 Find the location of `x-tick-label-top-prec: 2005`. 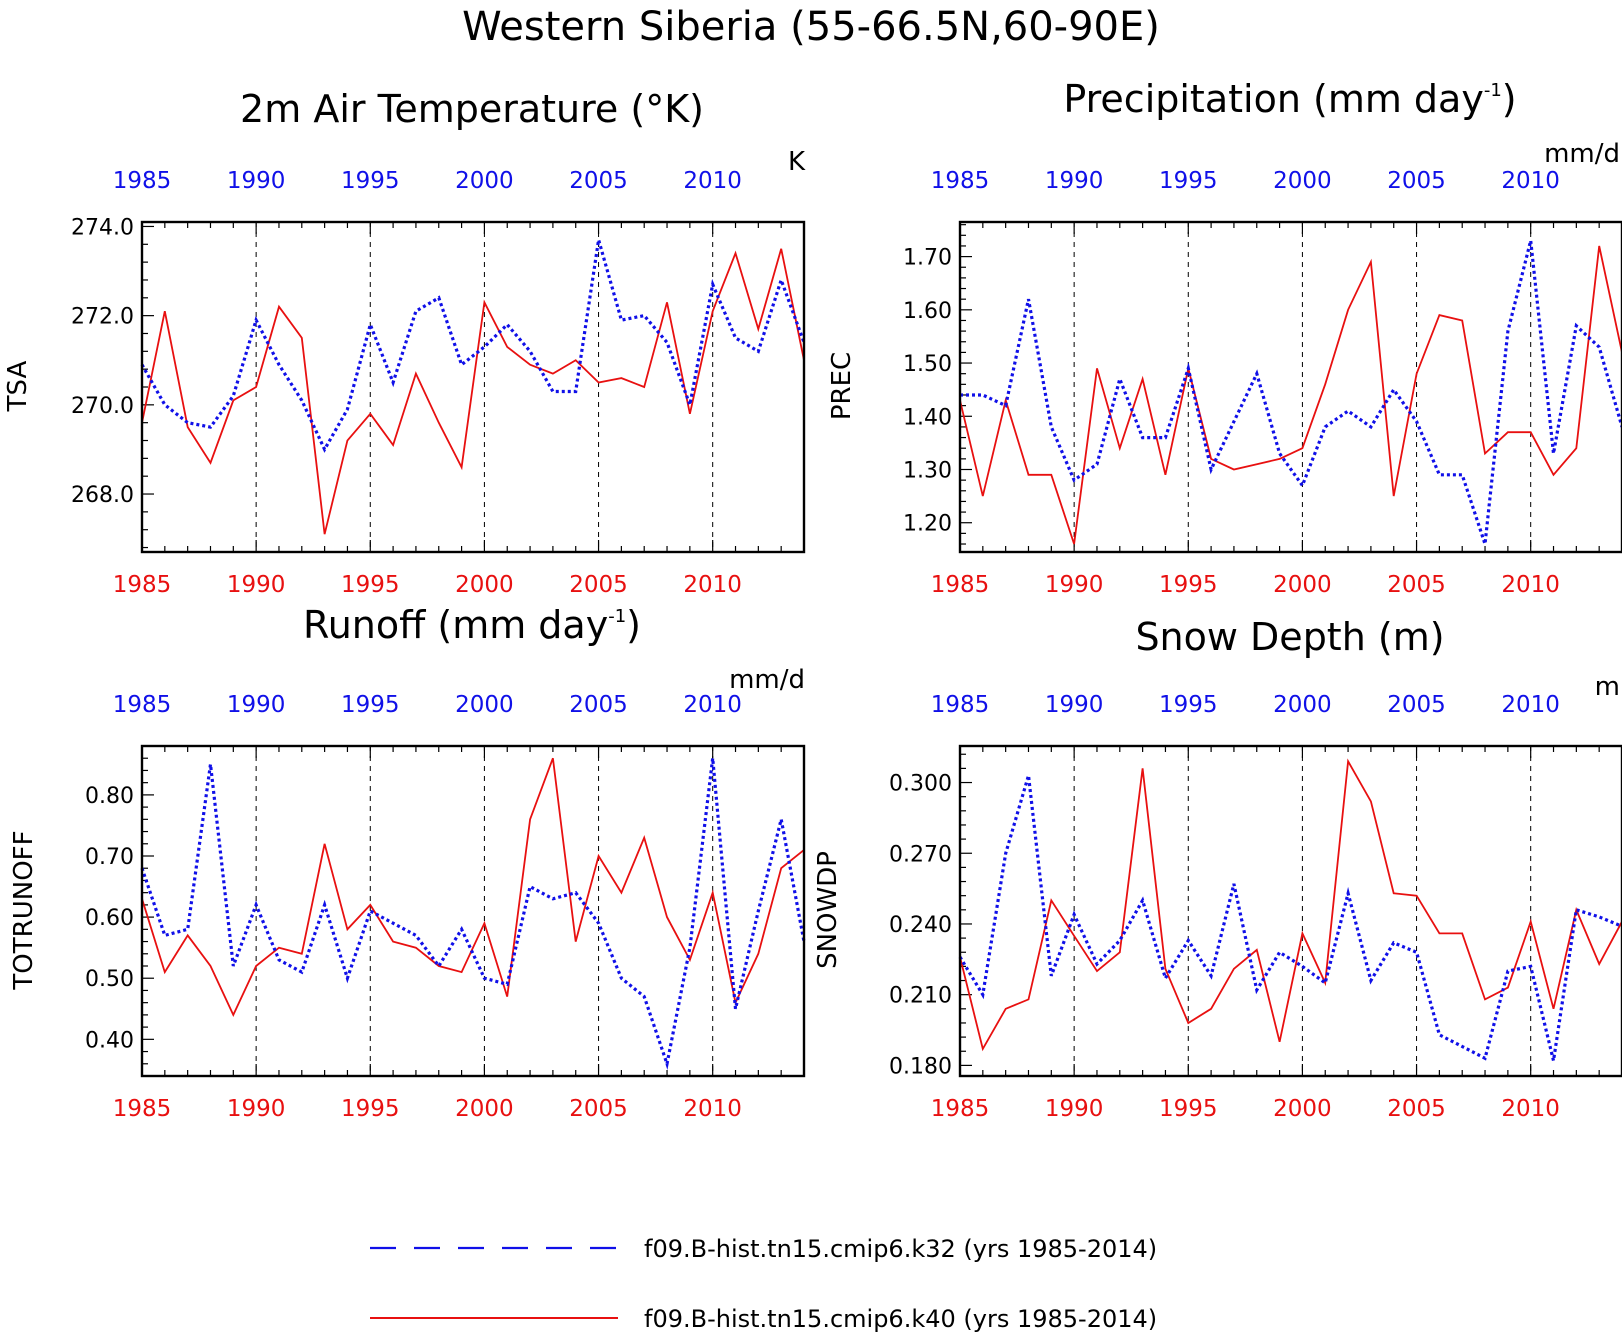

x-tick-label-top-prec: 2005 is located at coordinates (1416, 181).